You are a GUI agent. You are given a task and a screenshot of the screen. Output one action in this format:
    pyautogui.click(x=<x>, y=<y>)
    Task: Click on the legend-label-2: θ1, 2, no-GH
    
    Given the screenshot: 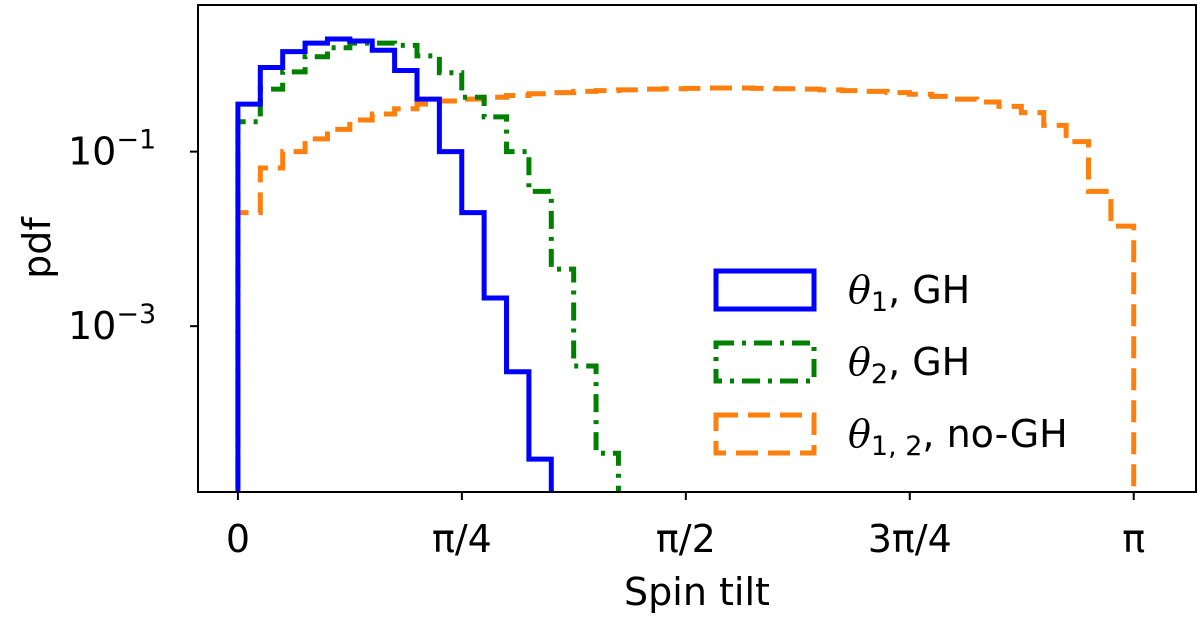 What is the action you would take?
    pyautogui.click(x=958, y=437)
    